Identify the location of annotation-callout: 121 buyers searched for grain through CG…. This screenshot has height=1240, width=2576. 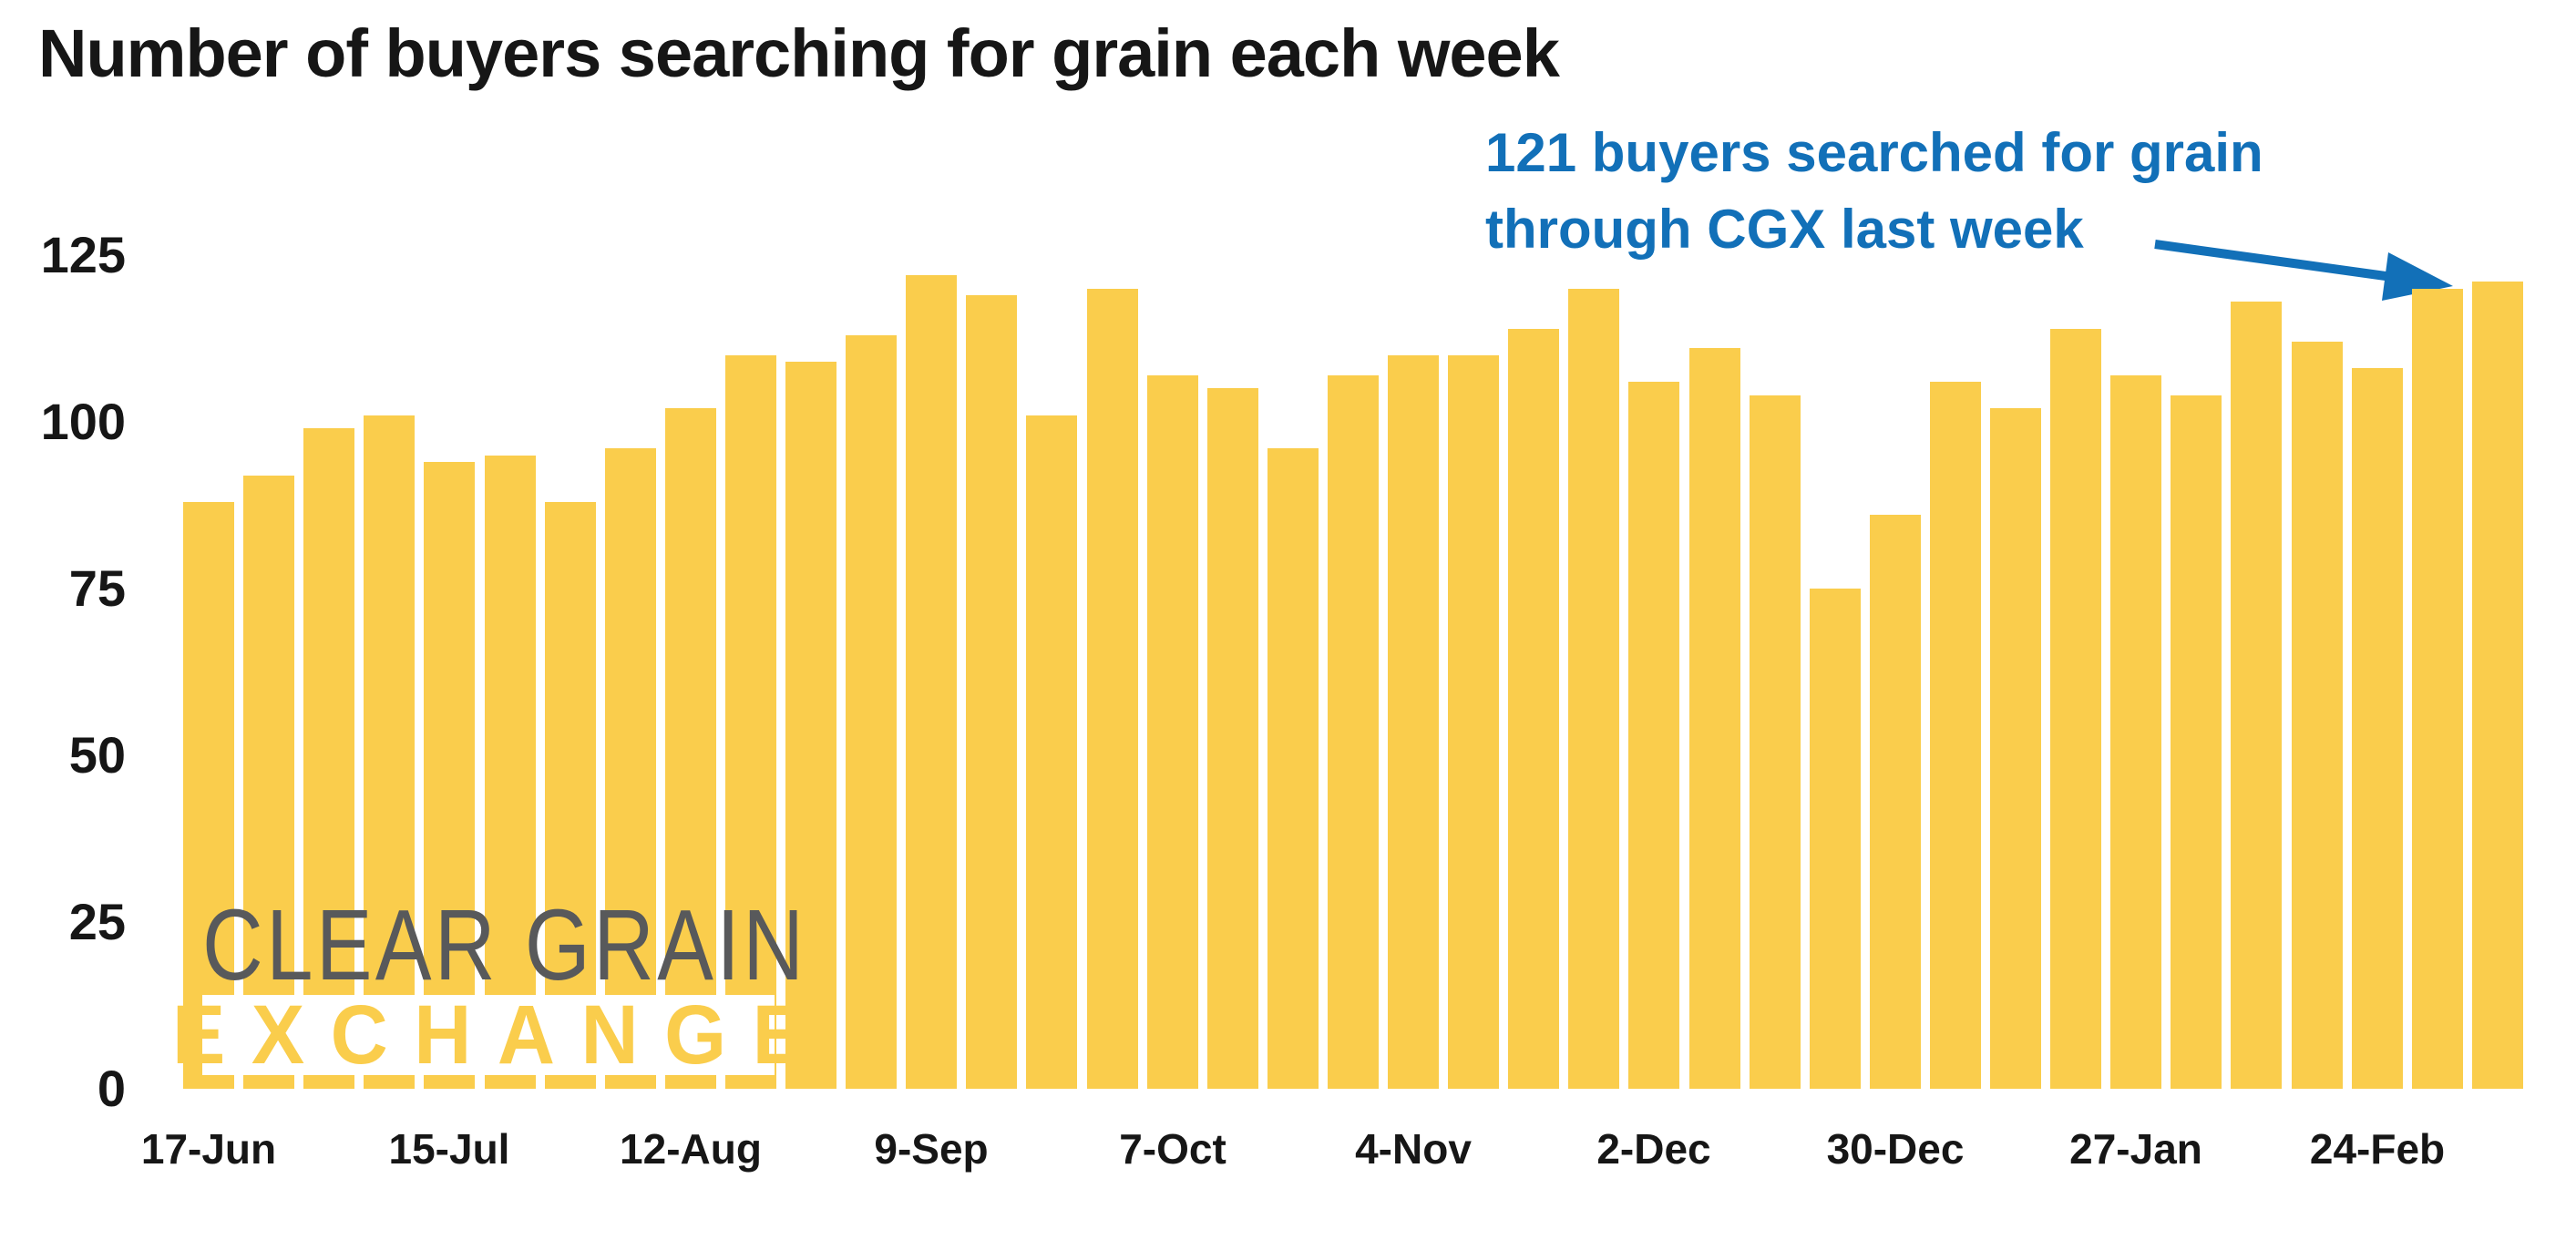
(1874, 191).